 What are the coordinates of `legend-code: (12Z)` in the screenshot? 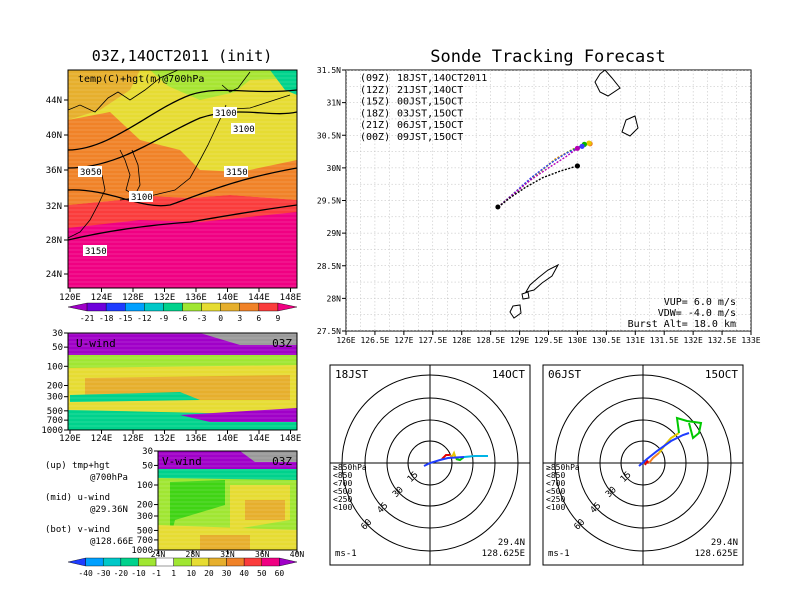 It's located at (375, 90).